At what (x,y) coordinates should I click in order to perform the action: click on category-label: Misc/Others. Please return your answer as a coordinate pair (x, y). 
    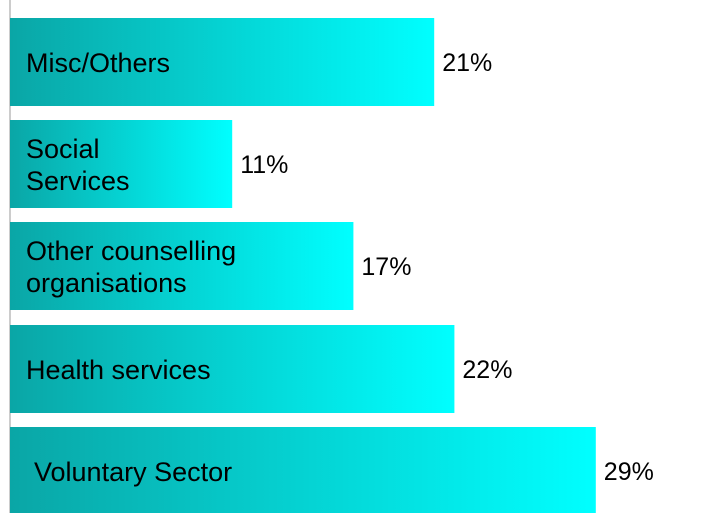
    Looking at the image, I should click on (98, 63).